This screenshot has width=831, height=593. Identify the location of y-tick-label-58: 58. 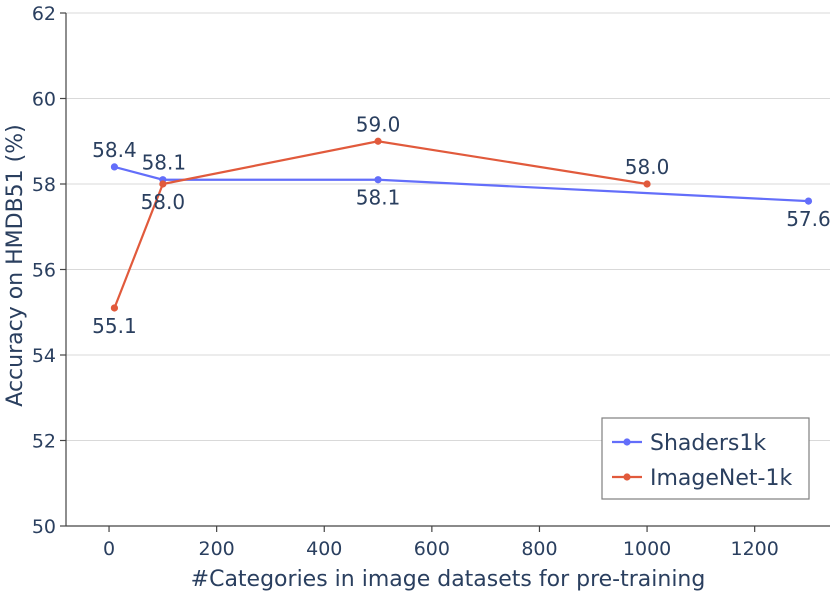
(44, 185).